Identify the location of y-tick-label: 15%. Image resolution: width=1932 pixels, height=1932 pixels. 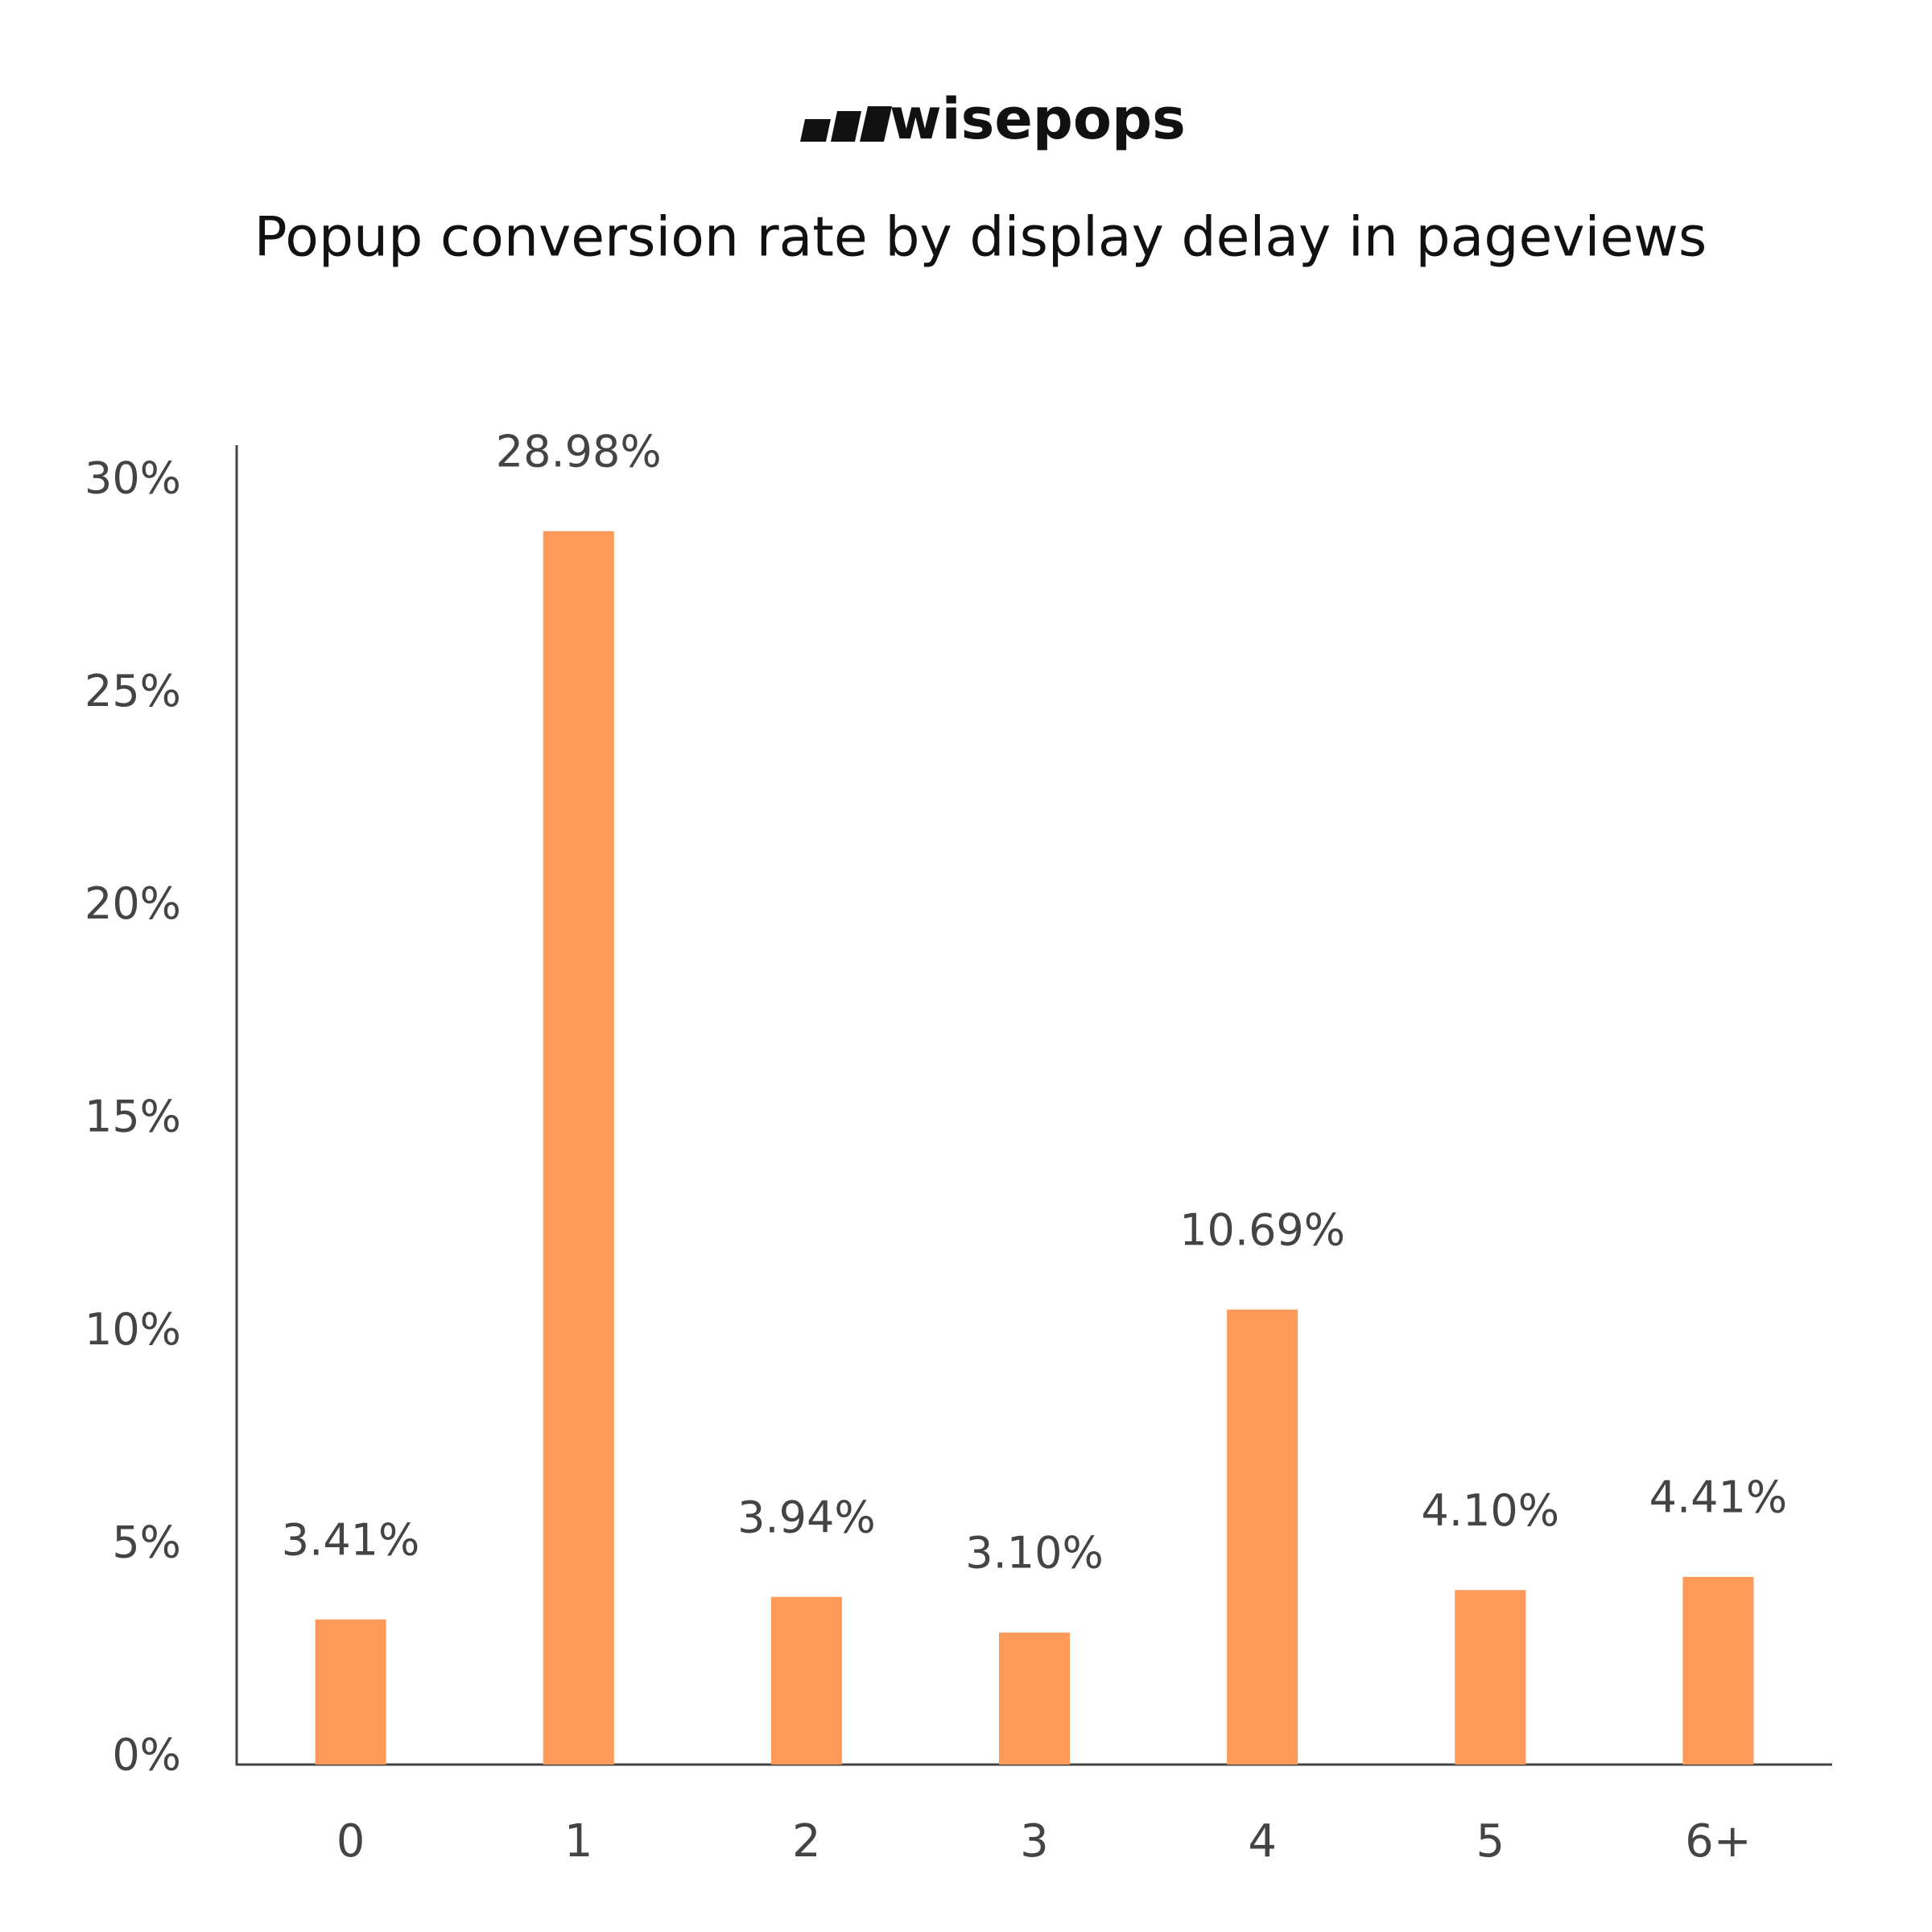
(133, 1117).